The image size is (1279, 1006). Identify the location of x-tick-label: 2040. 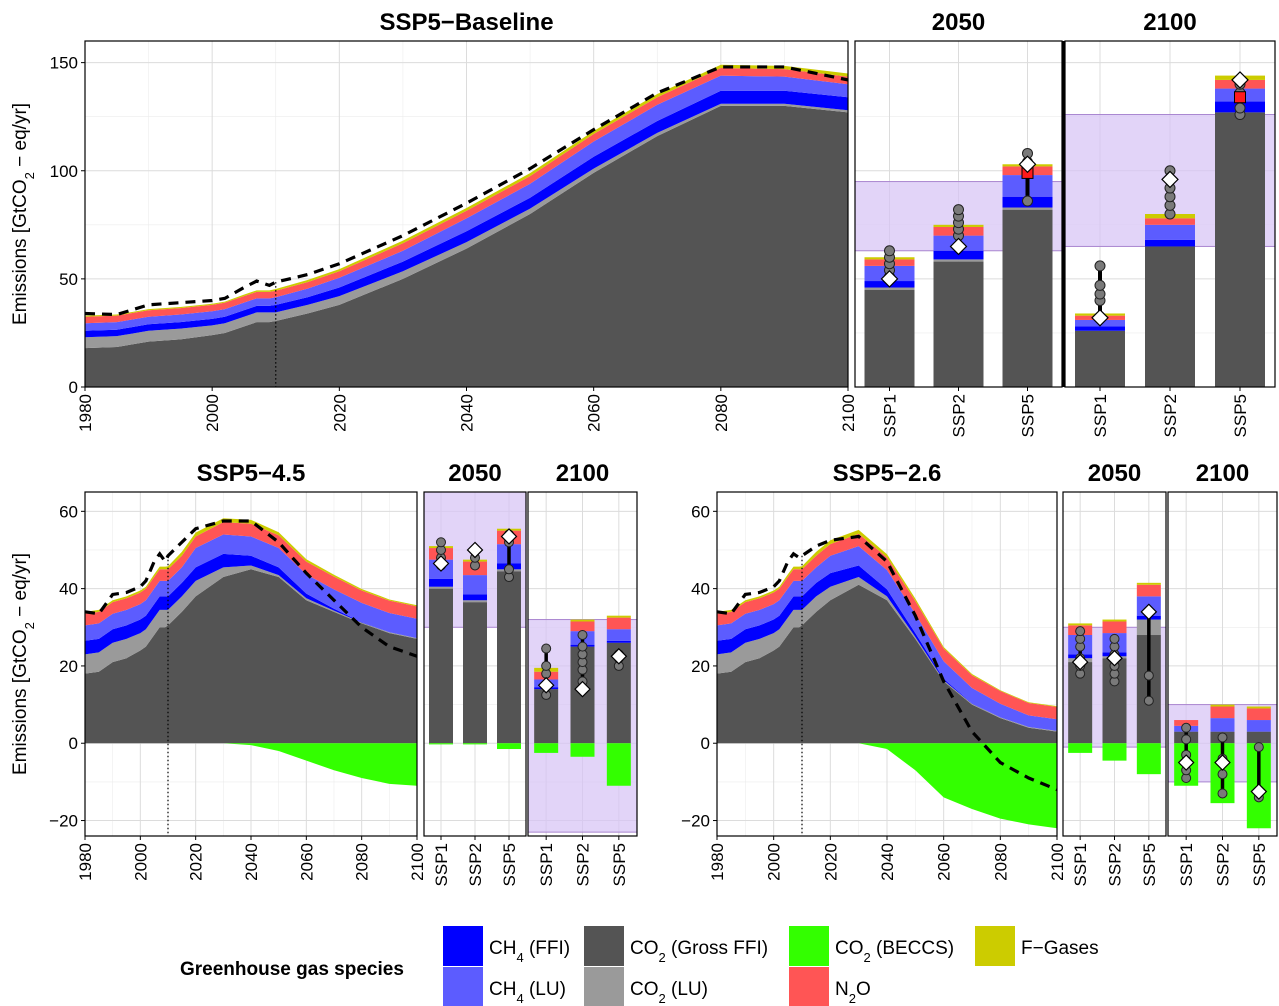
(467, 413).